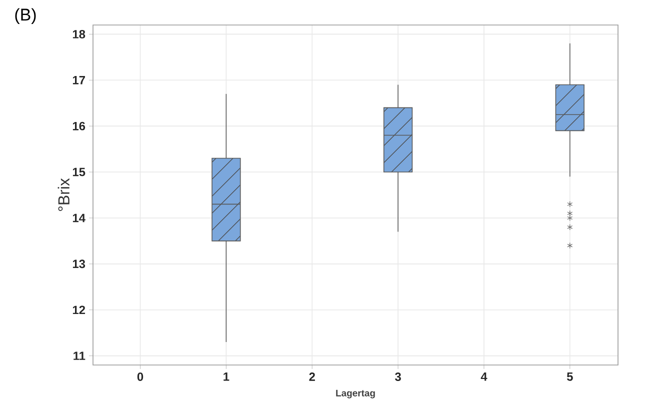 The image size is (647, 418). Describe the element at coordinates (79, 172) in the screenshot. I see `y-tick-label: 15` at that location.